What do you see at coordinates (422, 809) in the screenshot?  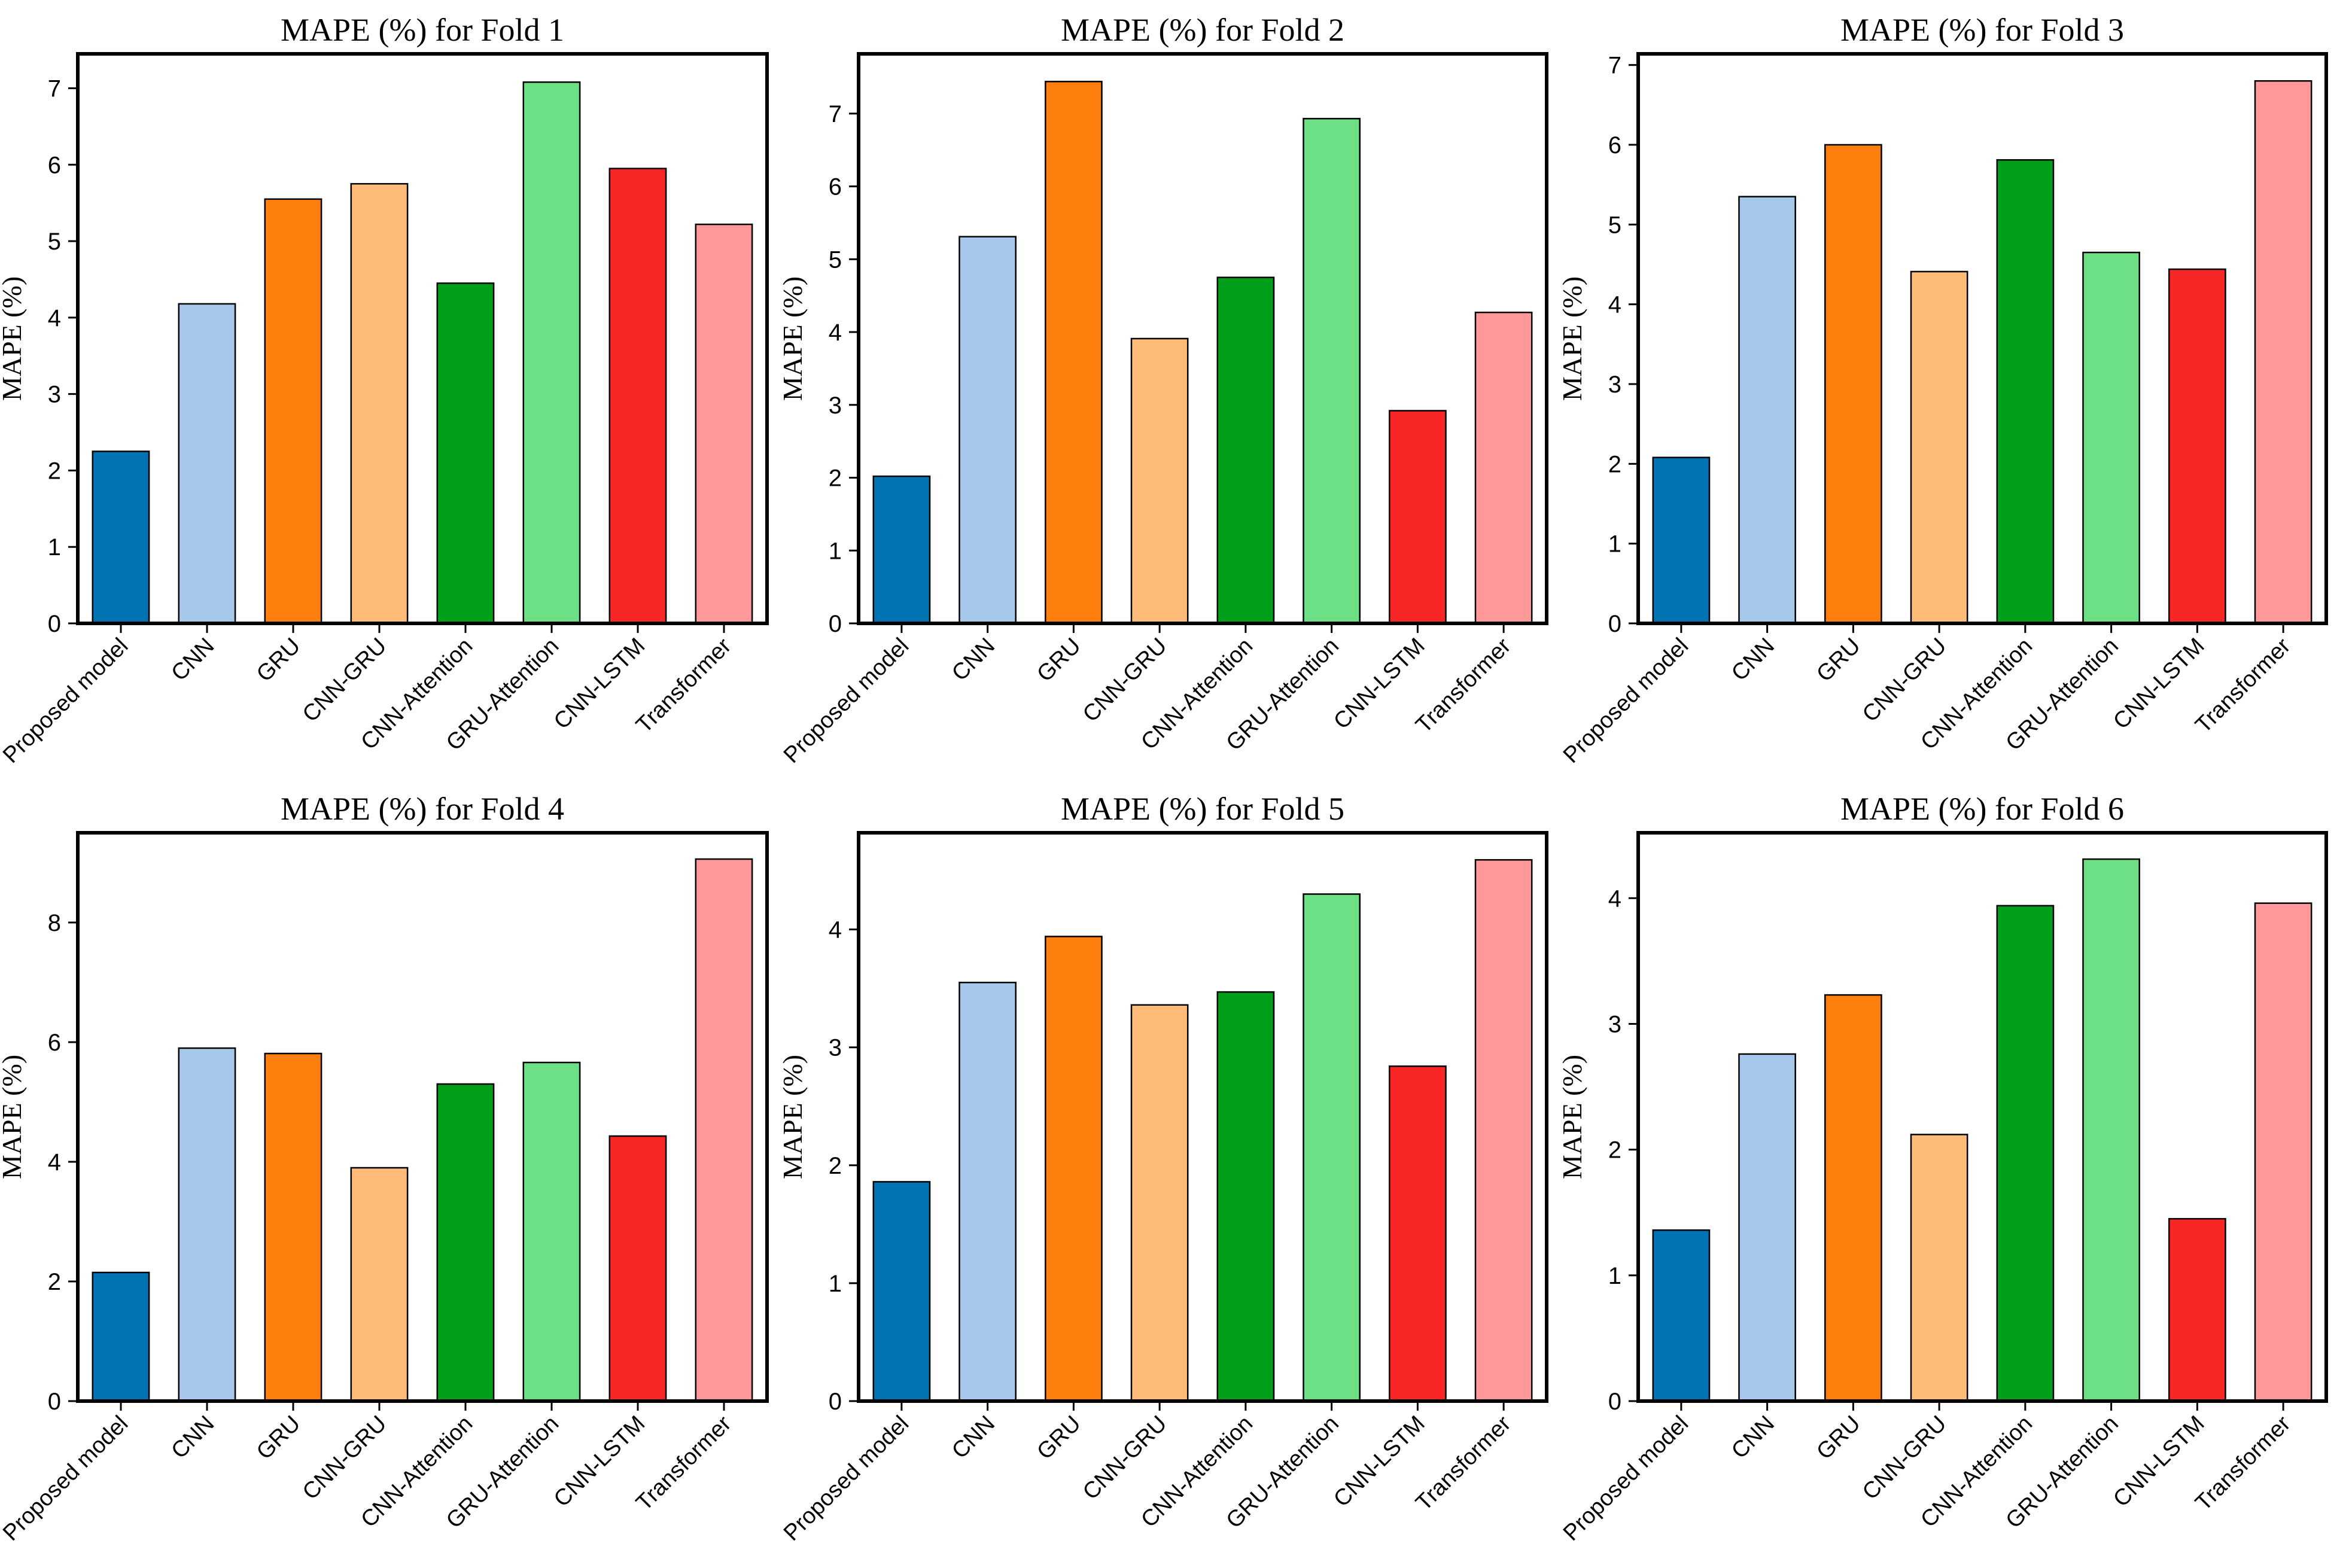 I see `chart-title: MAPE (%) for Fold 4` at bounding box center [422, 809].